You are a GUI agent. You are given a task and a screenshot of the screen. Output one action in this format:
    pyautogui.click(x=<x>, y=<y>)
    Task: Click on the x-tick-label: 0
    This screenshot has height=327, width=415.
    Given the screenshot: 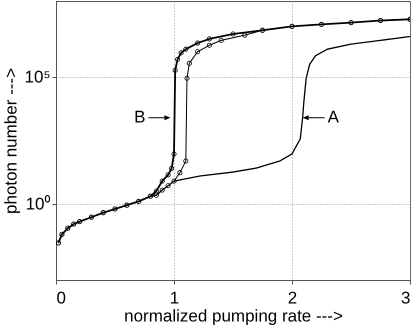 What is the action you would take?
    pyautogui.click(x=61, y=298)
    